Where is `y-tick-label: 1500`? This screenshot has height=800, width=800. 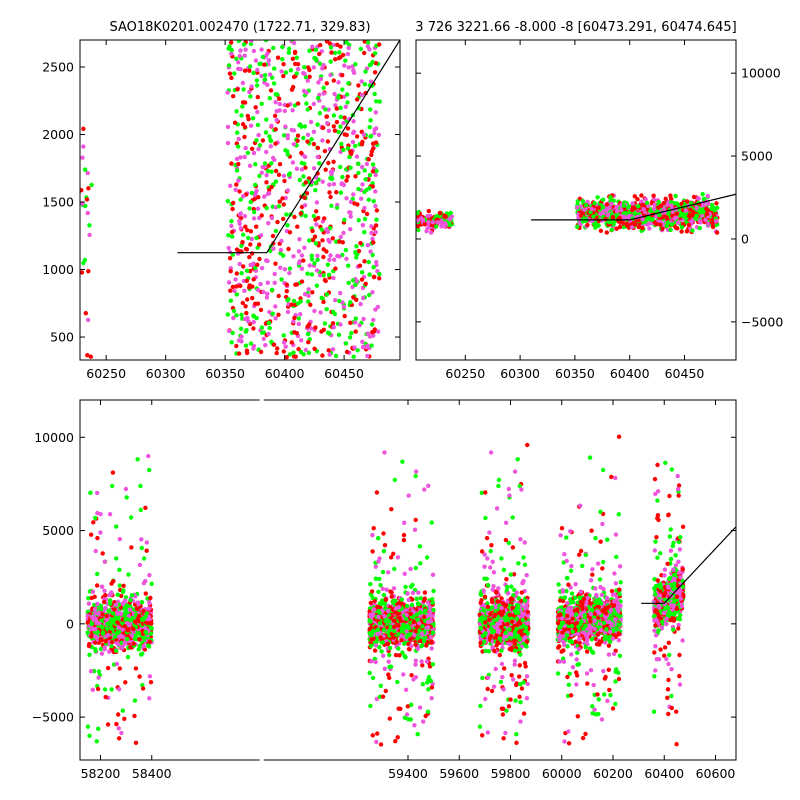
y-tick-label: 1500 is located at coordinates (58, 202).